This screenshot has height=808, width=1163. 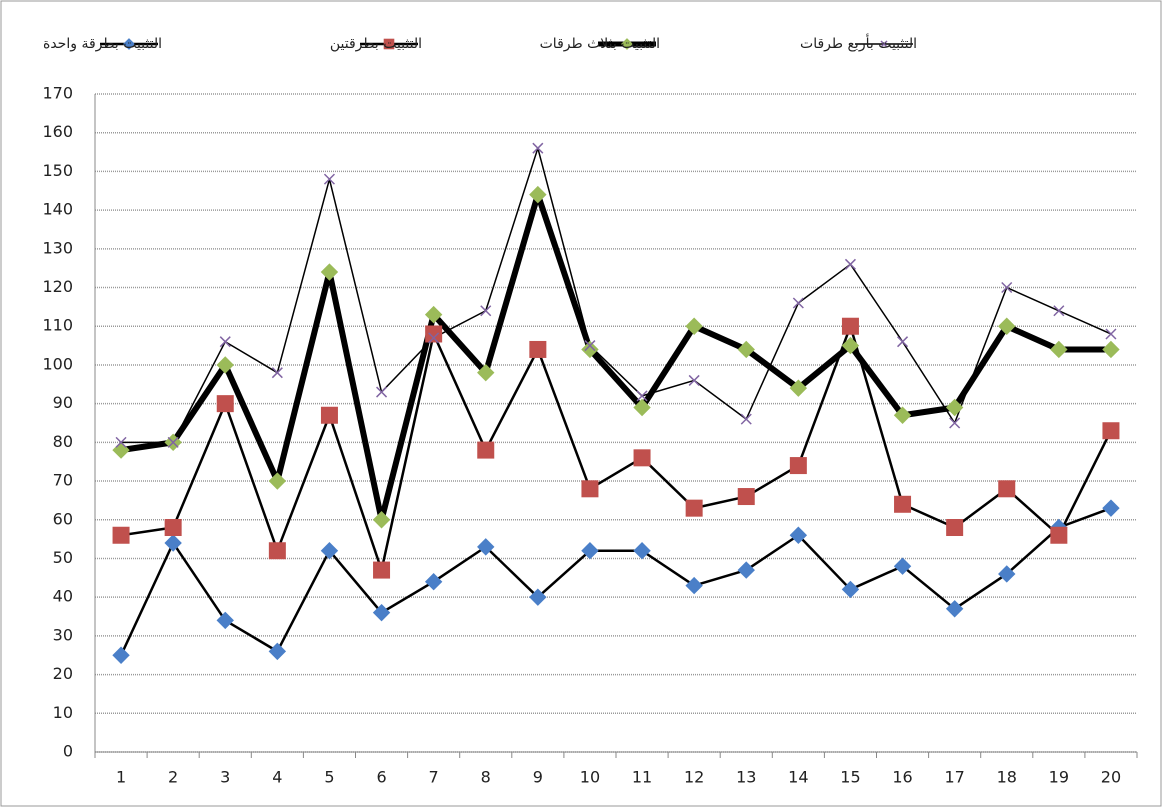 I want to click on x-tick-label: 10, so click(x=590, y=777).